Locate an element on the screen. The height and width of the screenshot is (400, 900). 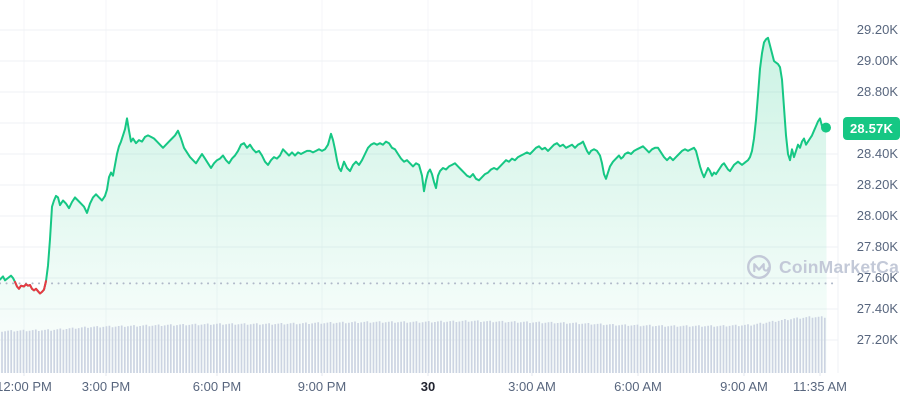
y-axis-label: 29.00K is located at coordinates (877, 60).